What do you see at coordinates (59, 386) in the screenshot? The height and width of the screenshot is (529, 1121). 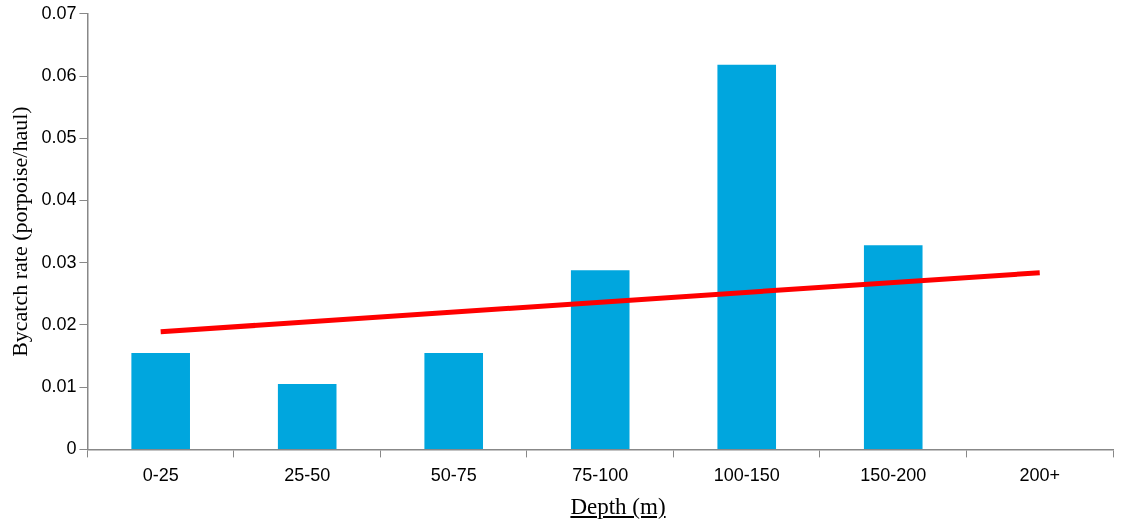 I see `y-tick-label: 0.01` at bounding box center [59, 386].